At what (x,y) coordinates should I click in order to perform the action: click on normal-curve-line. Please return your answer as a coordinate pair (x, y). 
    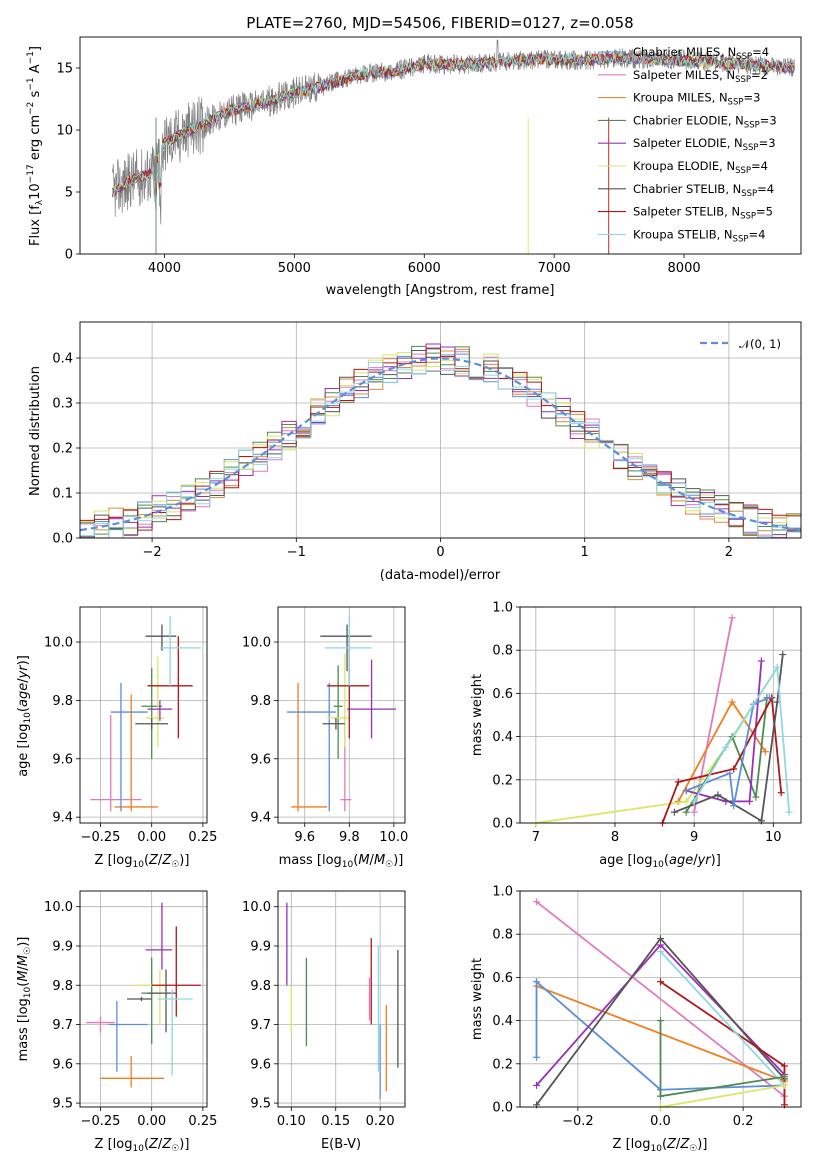
    Looking at the image, I should click on (440, 444).